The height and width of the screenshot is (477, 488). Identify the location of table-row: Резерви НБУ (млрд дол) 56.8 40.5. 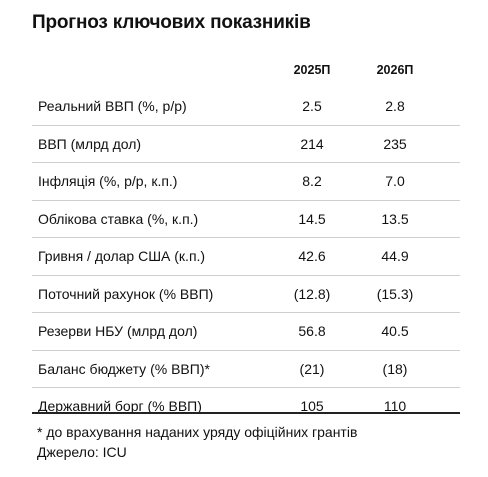
(246, 332).